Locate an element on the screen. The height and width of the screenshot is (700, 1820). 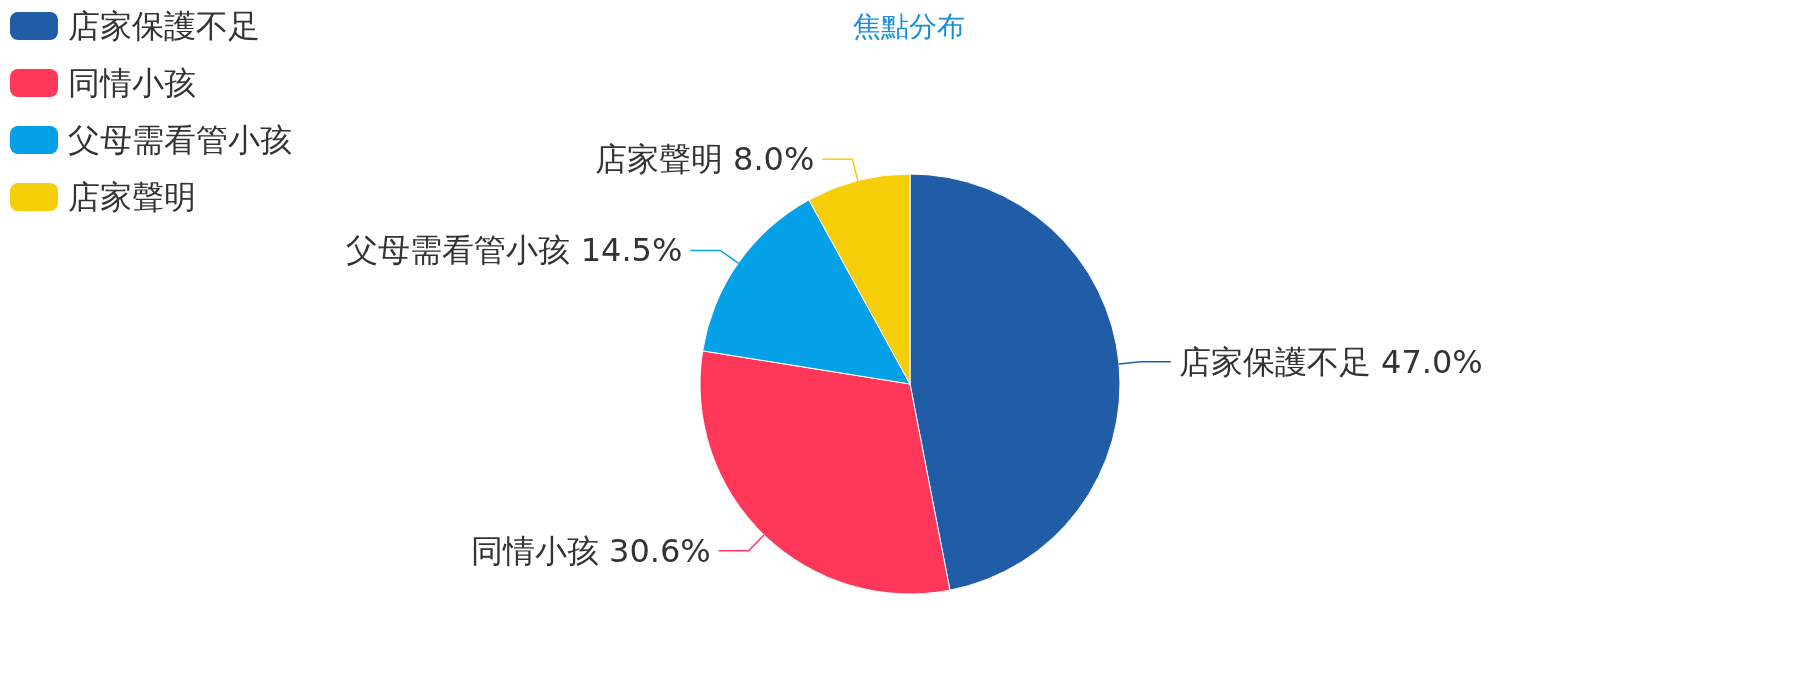
chart-title: 焦點分布 is located at coordinates (909, 26).